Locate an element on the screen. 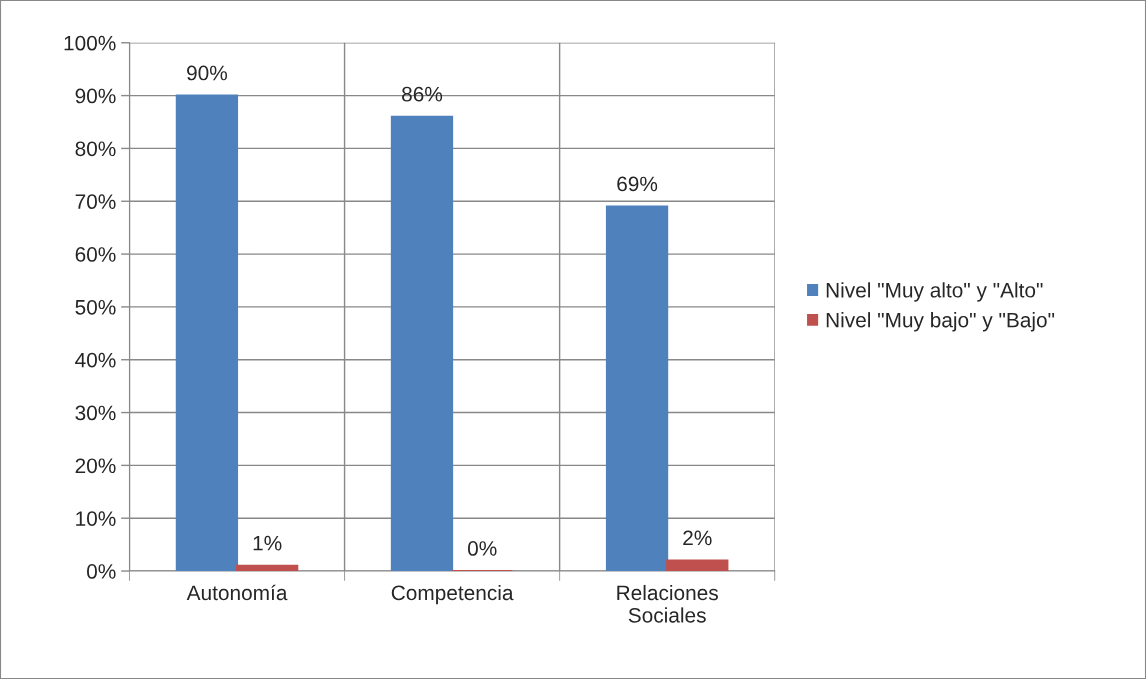 Image resolution: width=1146 pixels, height=679 pixels. data-label: 1% is located at coordinates (267, 543).